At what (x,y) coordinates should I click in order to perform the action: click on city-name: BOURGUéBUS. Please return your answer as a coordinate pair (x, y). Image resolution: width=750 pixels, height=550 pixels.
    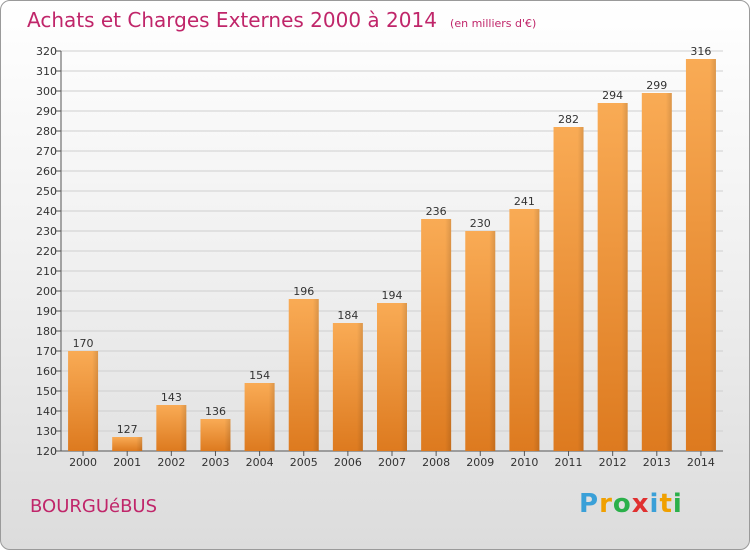
    Looking at the image, I should click on (94, 506).